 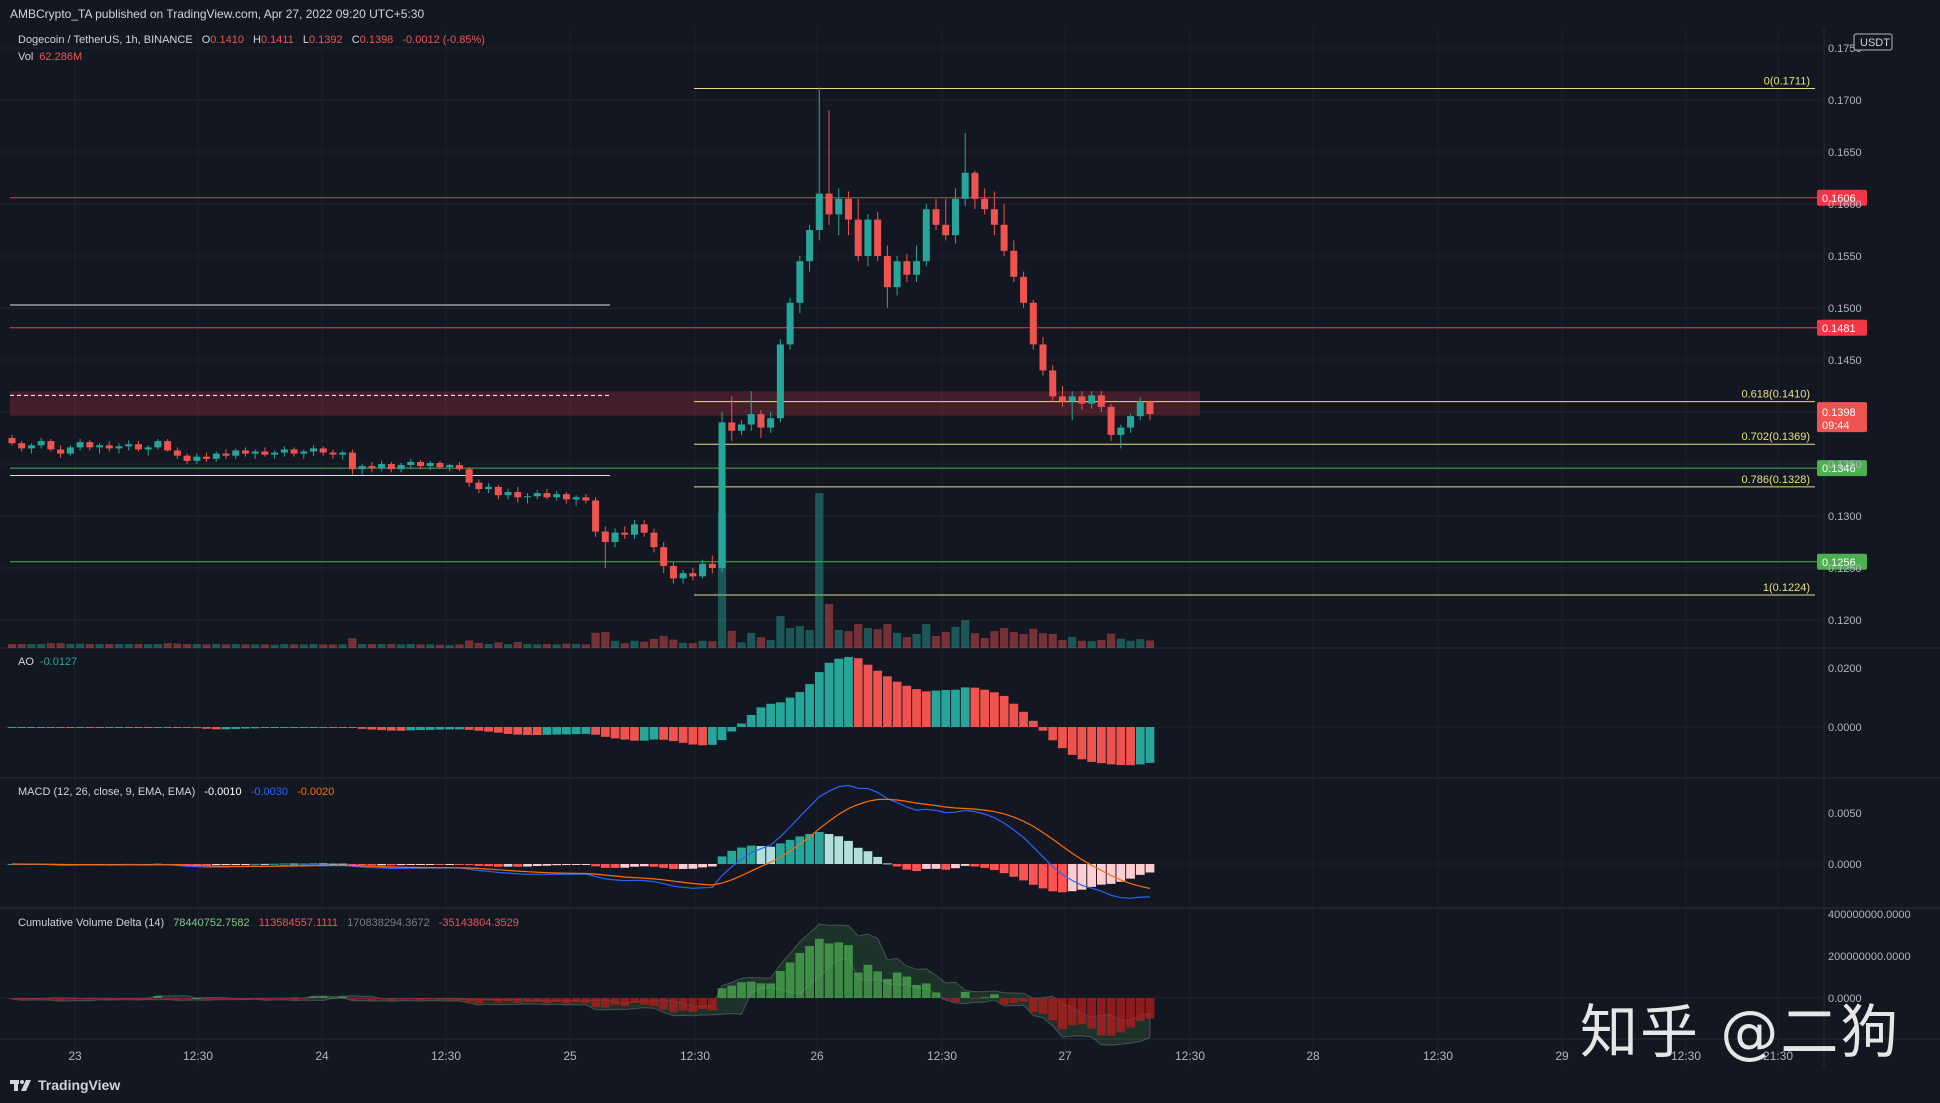 What do you see at coordinates (1839, 563) in the screenshot?
I see `level-badge-label: 0.1256` at bounding box center [1839, 563].